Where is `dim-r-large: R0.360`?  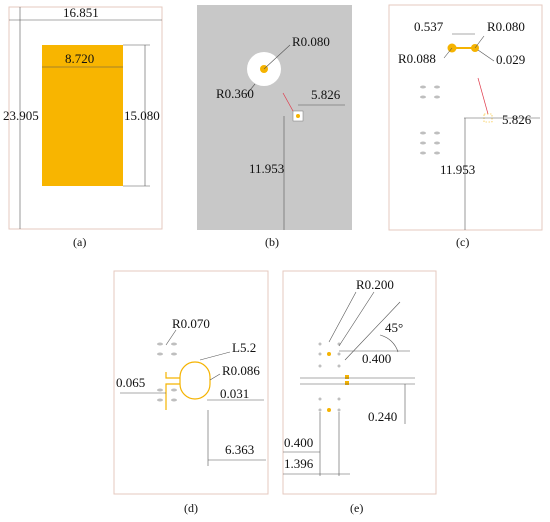
dim-r-large: R0.360 is located at coordinates (235, 93).